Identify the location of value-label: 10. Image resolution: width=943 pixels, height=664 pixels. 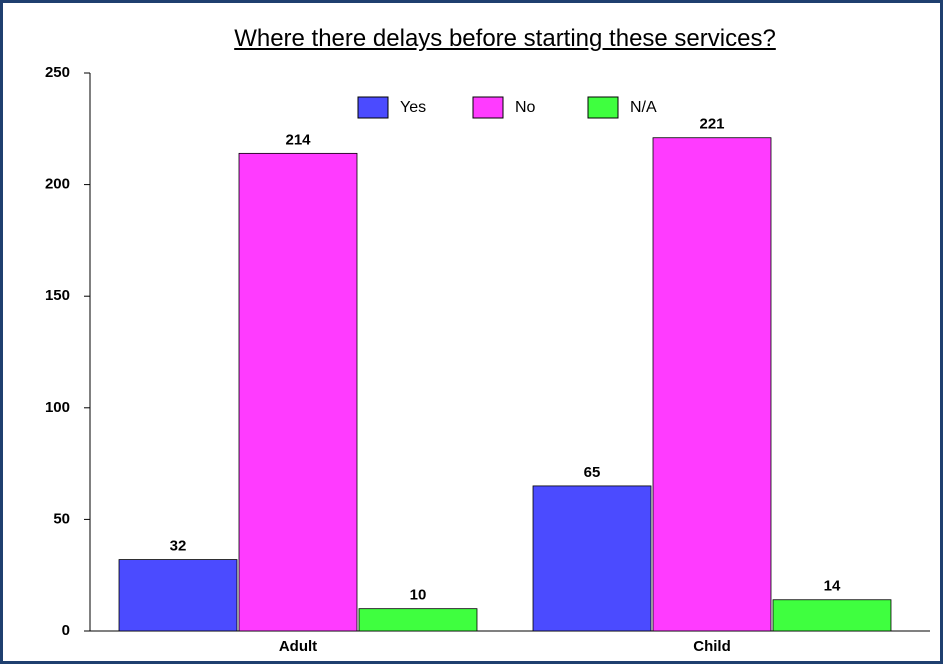
(418, 595).